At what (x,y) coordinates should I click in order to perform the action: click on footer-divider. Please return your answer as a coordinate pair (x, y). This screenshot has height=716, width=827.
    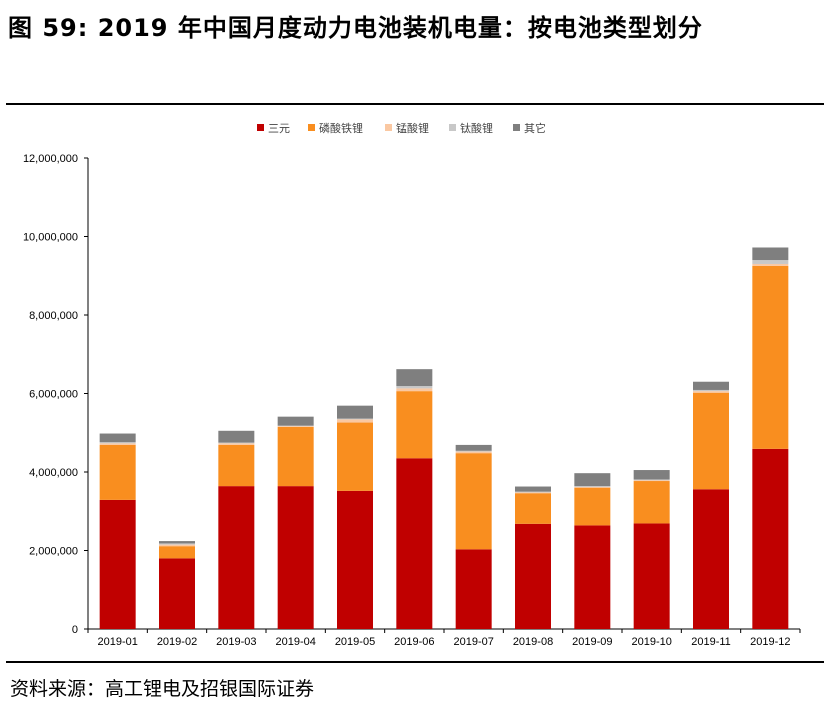
    Looking at the image, I should click on (415, 662).